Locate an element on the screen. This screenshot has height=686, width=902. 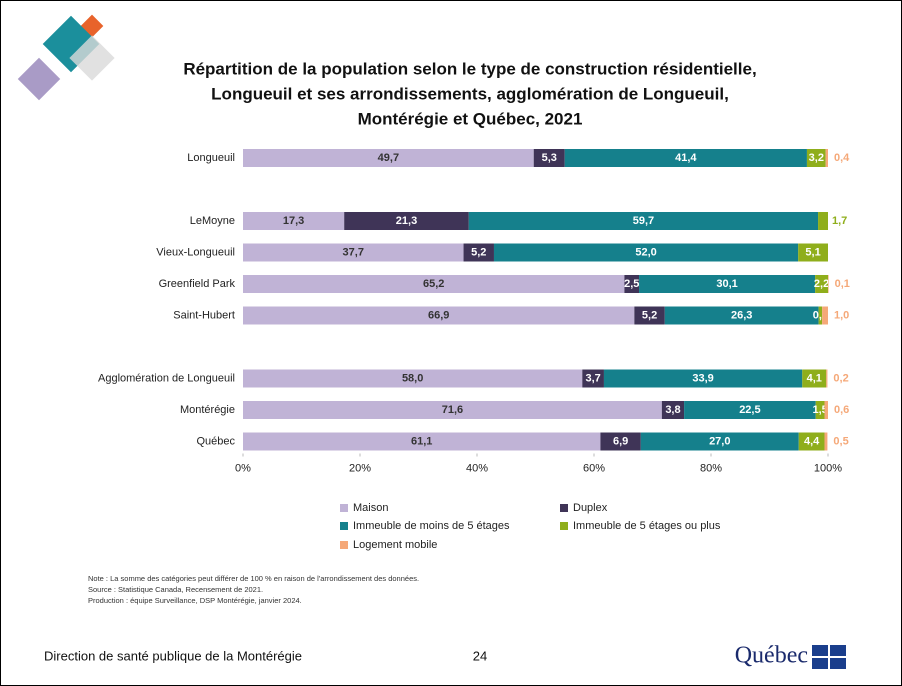
value-label: 22,5 is located at coordinates (749, 410).